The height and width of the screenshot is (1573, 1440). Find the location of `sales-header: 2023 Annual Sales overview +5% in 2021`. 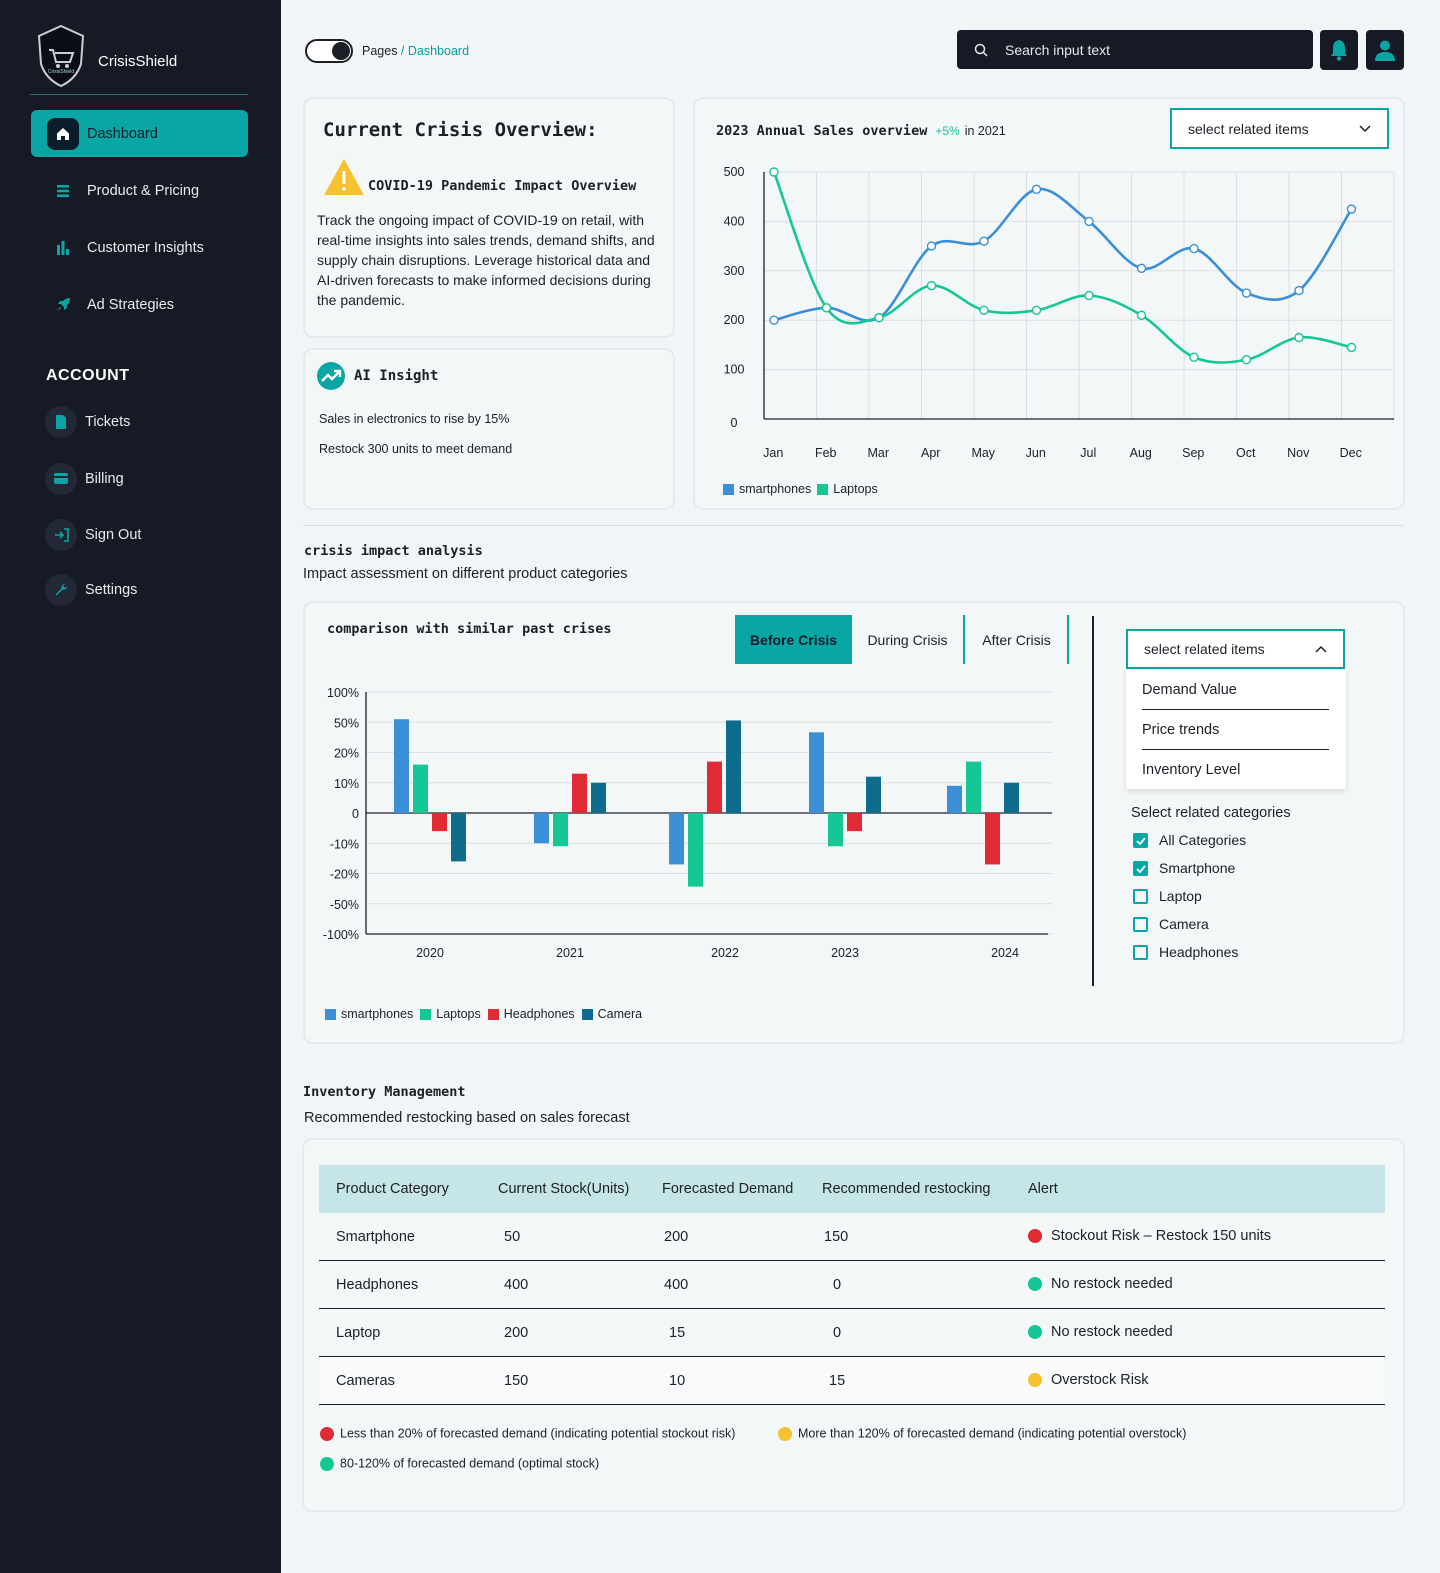

sales-header: 2023 Annual Sales overview +5% in 2021 is located at coordinates (861, 131).